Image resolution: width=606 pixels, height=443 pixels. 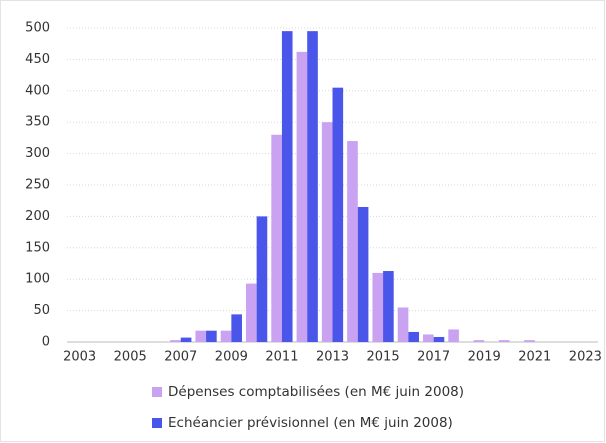 What do you see at coordinates (281, 357) in the screenshot?
I see `x-tick-label: 2011` at bounding box center [281, 357].